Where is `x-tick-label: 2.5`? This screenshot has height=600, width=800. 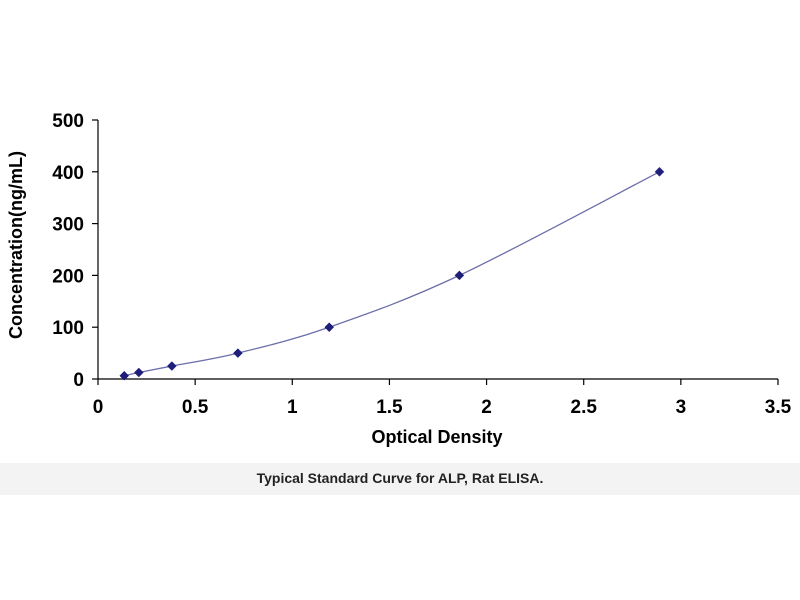
x-tick-label: 2.5 is located at coordinates (584, 407).